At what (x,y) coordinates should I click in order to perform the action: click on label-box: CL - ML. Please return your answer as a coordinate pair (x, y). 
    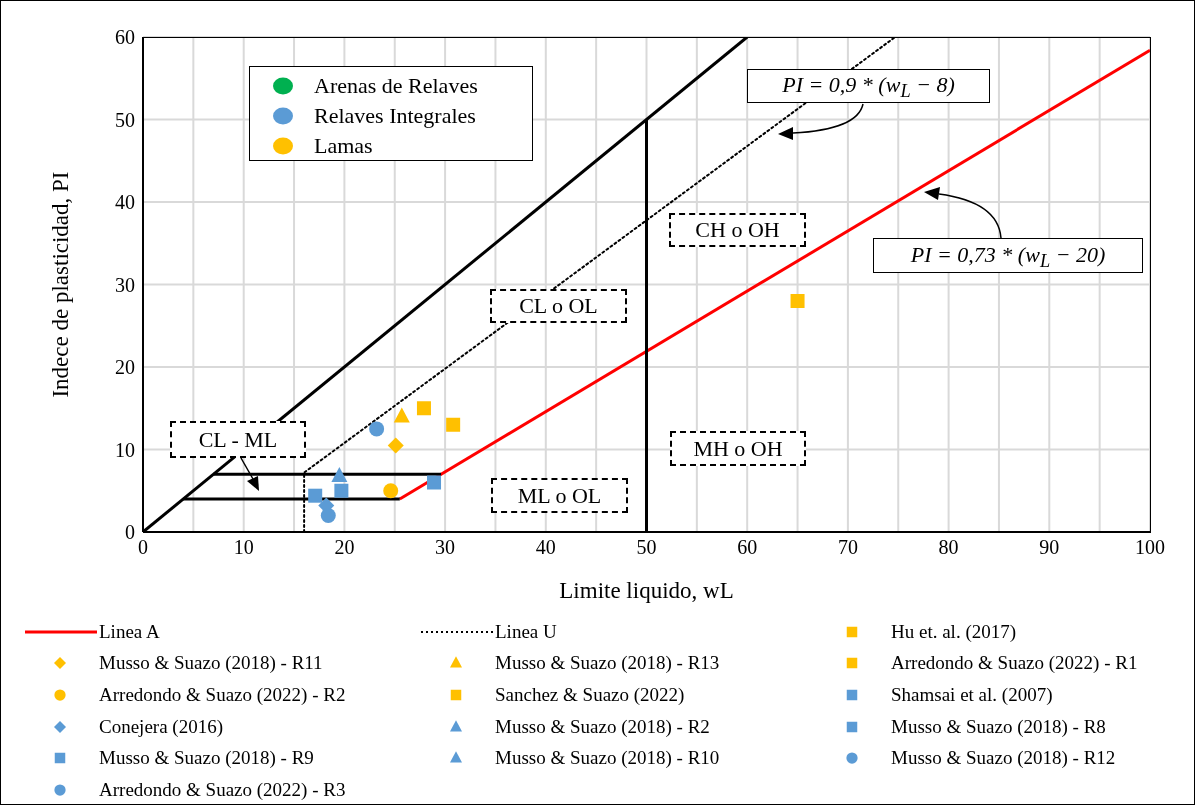
    Looking at the image, I should click on (238, 439).